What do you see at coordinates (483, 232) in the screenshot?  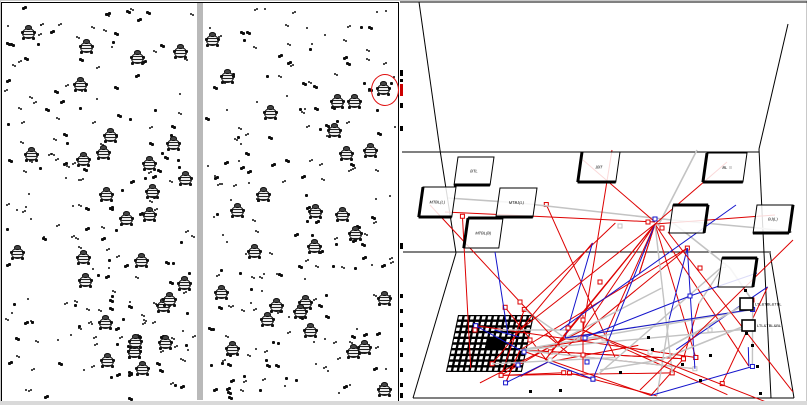 I see `wall-panel-box: MTBL(B)` at bounding box center [483, 232].